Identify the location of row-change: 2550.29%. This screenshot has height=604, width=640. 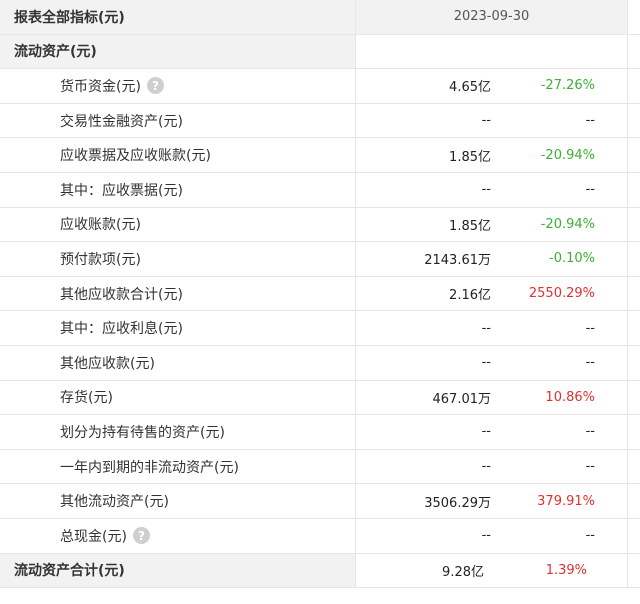
(561, 294).